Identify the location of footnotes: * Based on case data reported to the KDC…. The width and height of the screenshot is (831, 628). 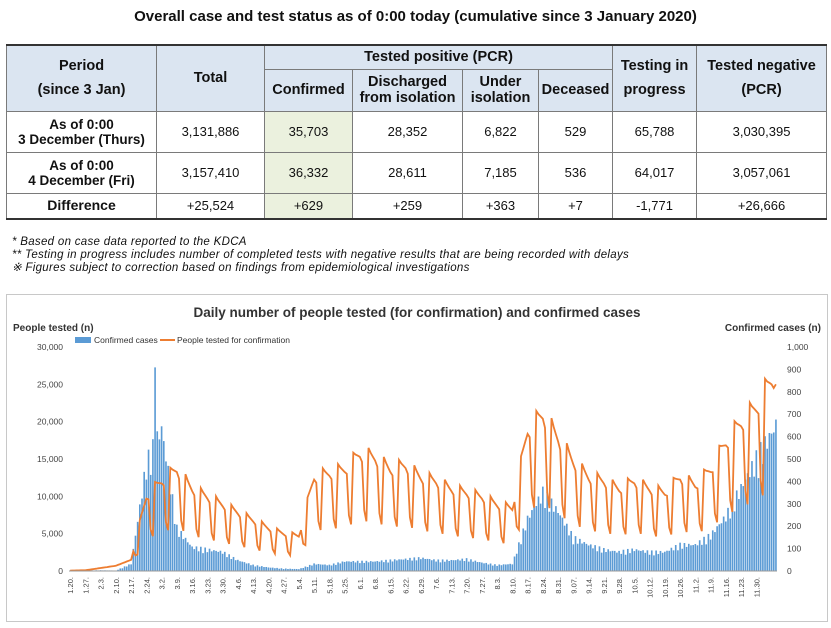
(320, 255).